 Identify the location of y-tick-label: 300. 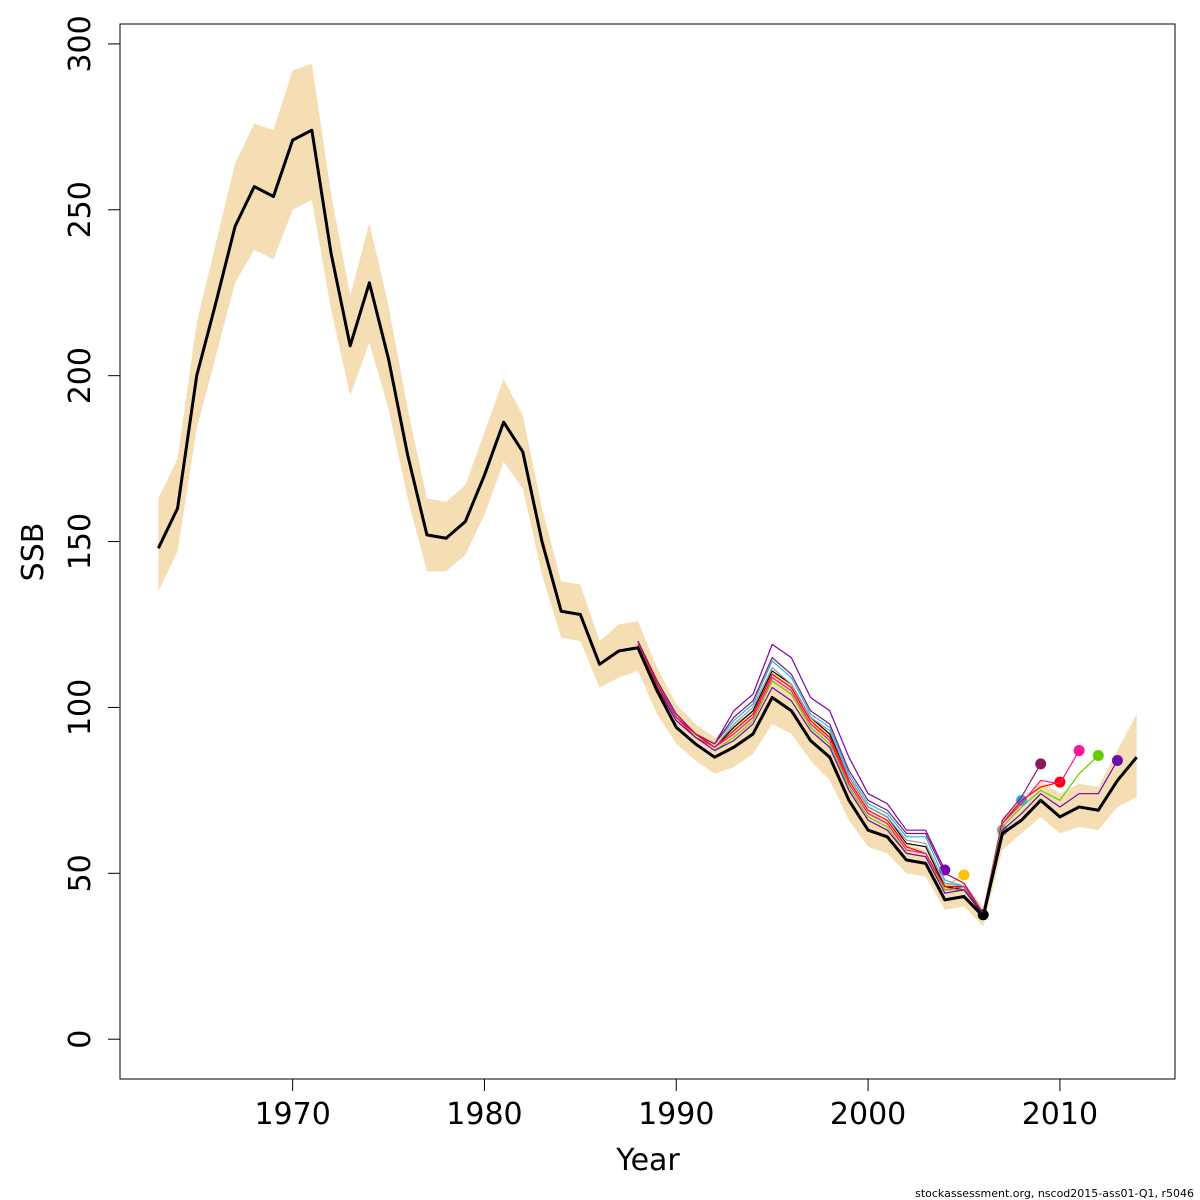
(80, 43).